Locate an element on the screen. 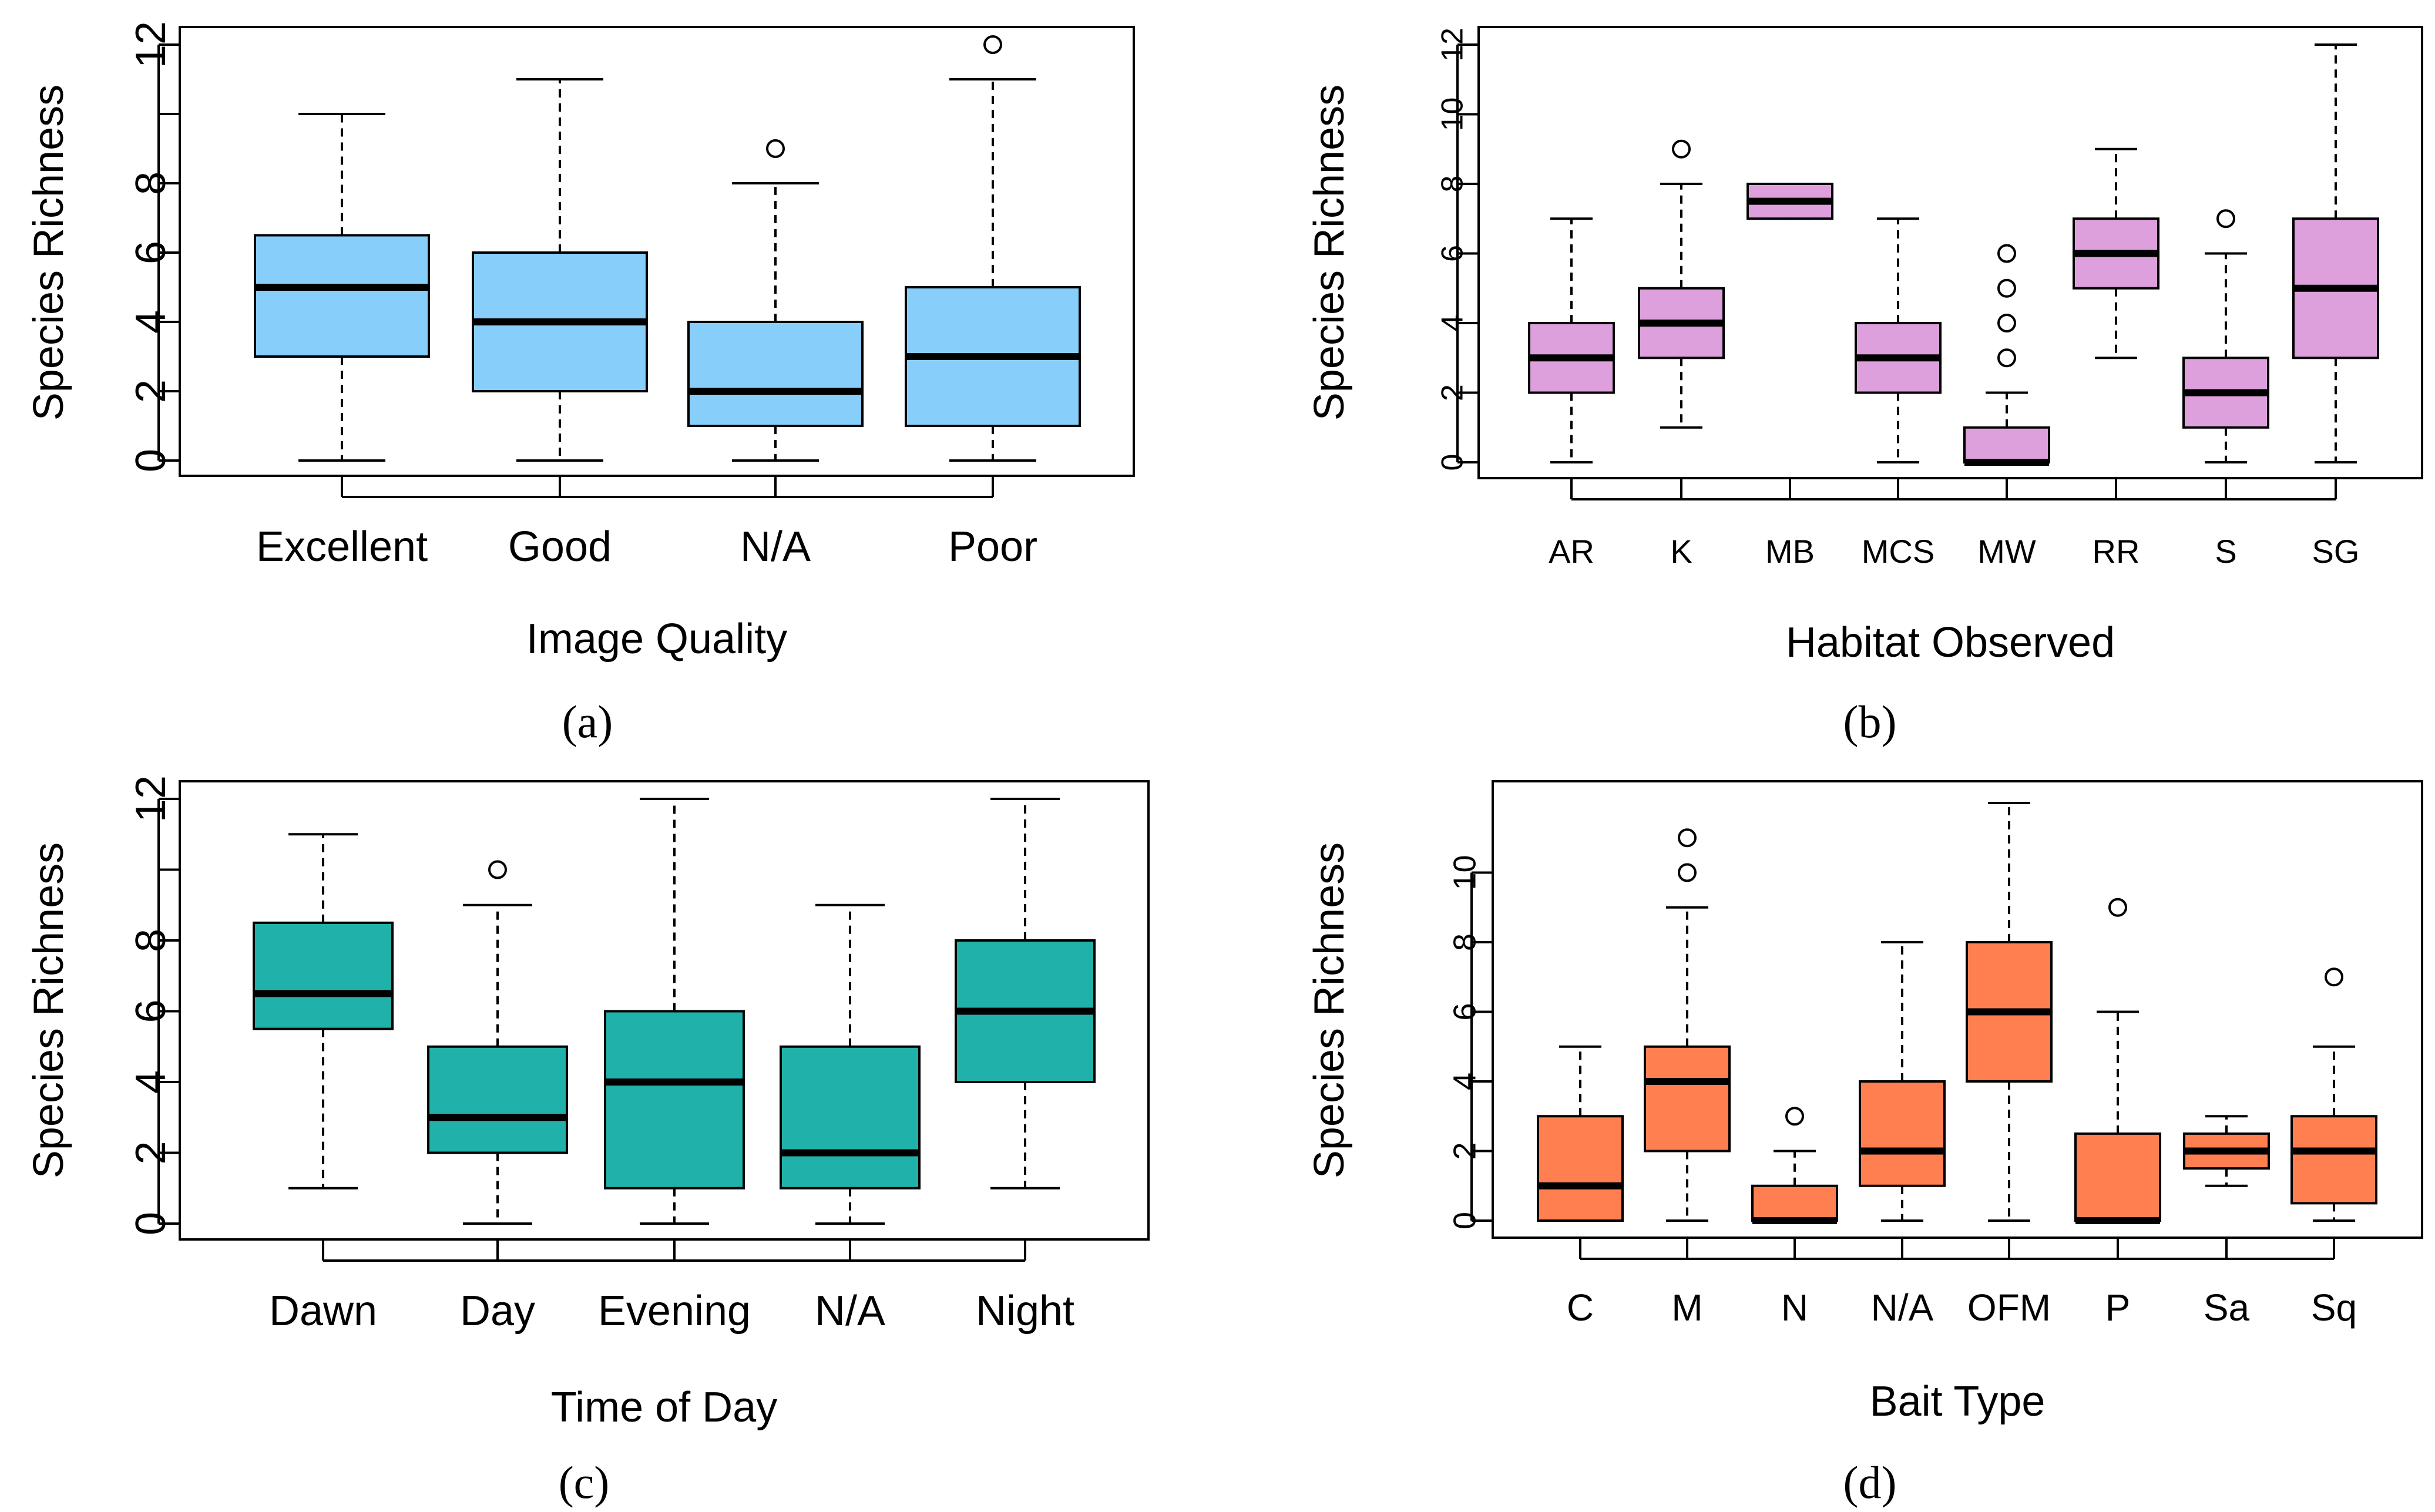  x-tick-label: Sa is located at coordinates (2227, 1307).